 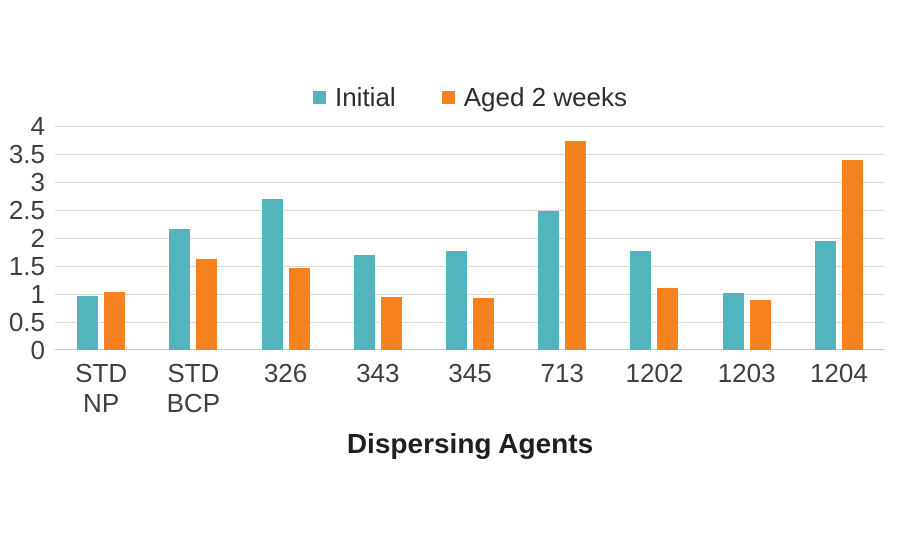 I want to click on x-axis-label-std-bcp: STD BCP, so click(x=193, y=388).